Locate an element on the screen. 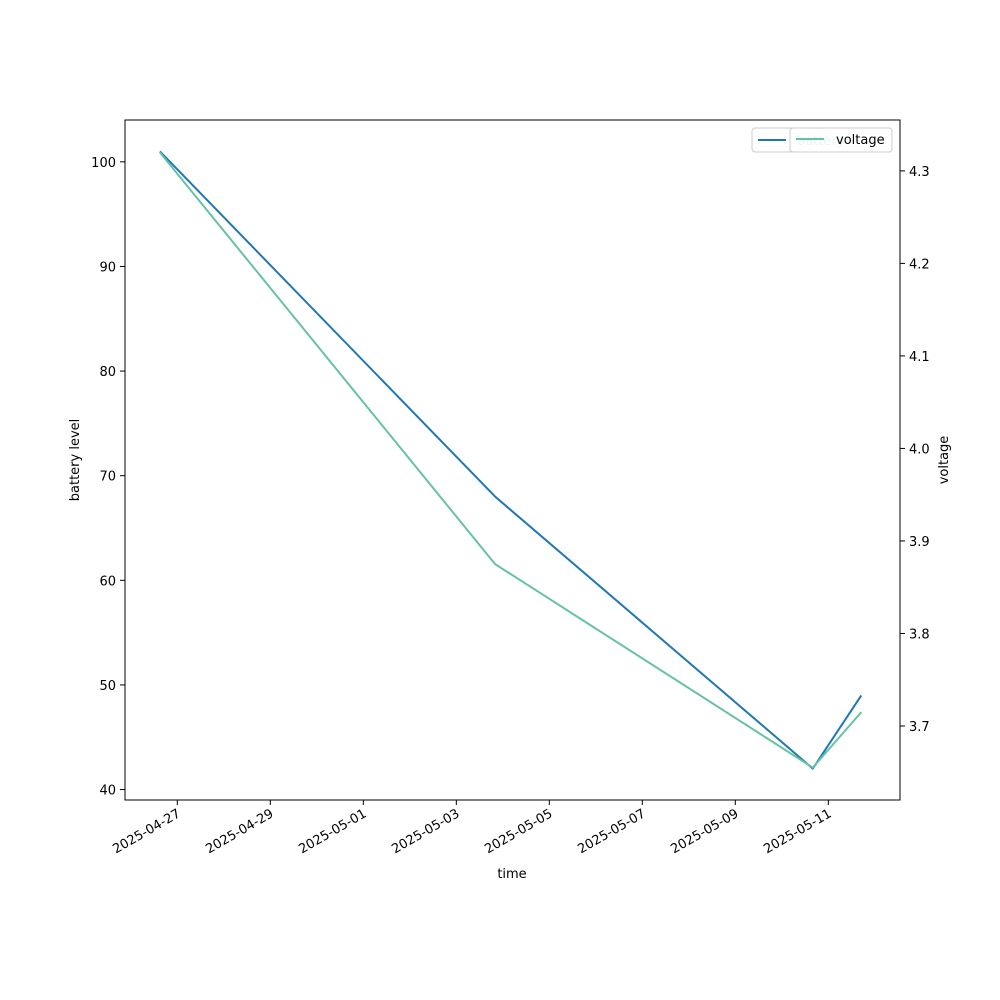  legend-voltage-frame is located at coordinates (841, 140).